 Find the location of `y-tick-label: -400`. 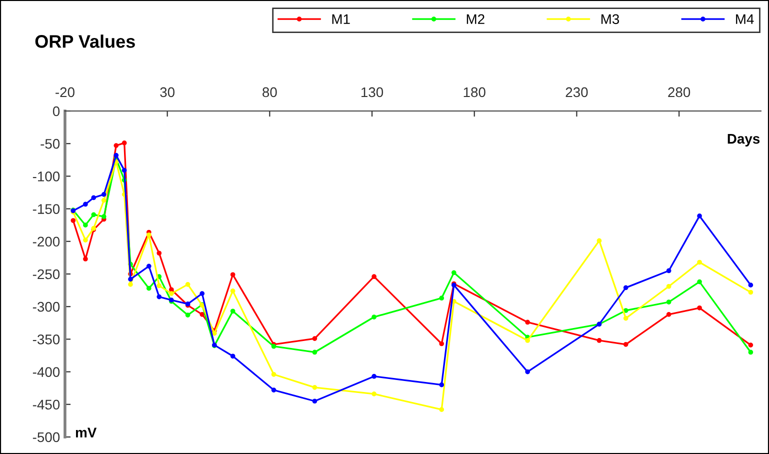

y-tick-label: -400 is located at coordinates (46, 372).